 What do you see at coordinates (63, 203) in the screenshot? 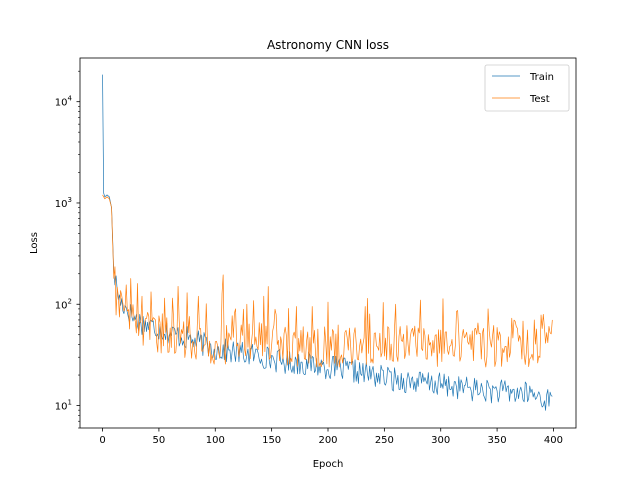
I see `y-tick-label: 10³` at bounding box center [63, 203].